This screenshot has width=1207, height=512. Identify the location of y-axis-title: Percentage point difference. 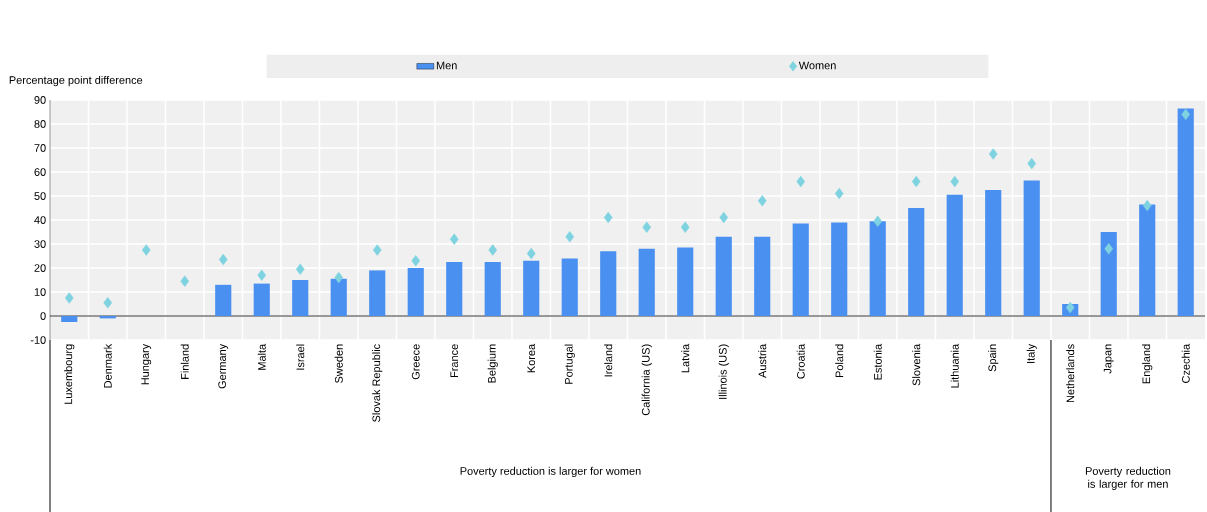
(76, 81).